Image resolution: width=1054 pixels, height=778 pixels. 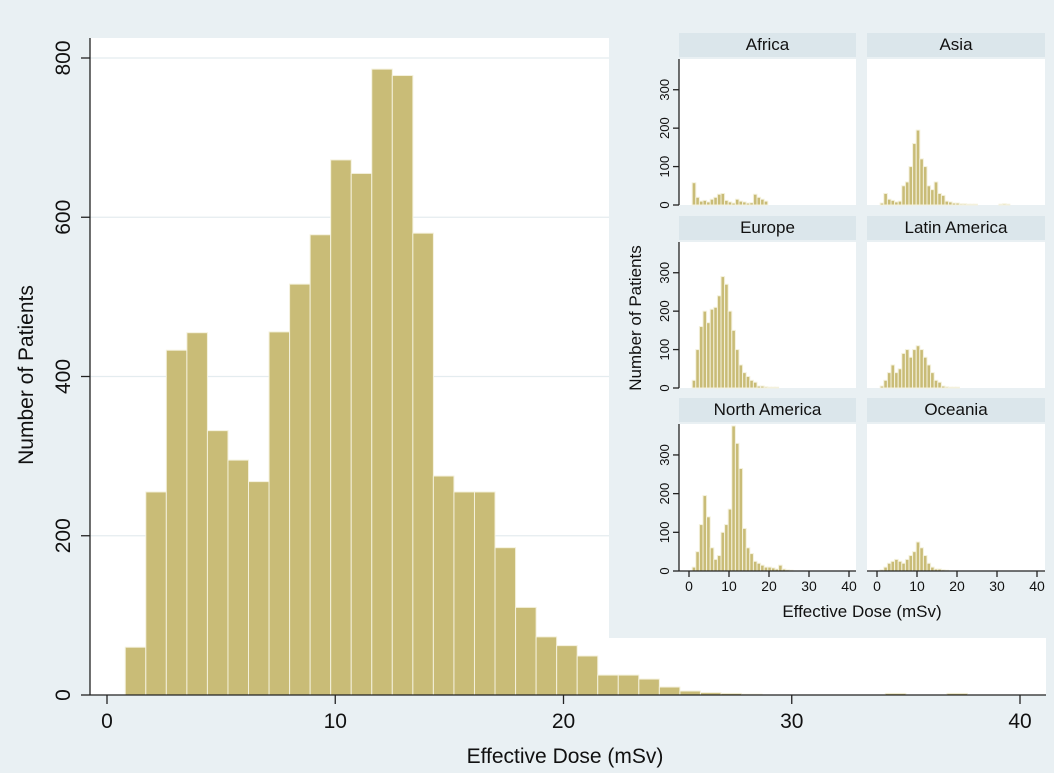 I want to click on facet-title: Asia, so click(x=956, y=44).